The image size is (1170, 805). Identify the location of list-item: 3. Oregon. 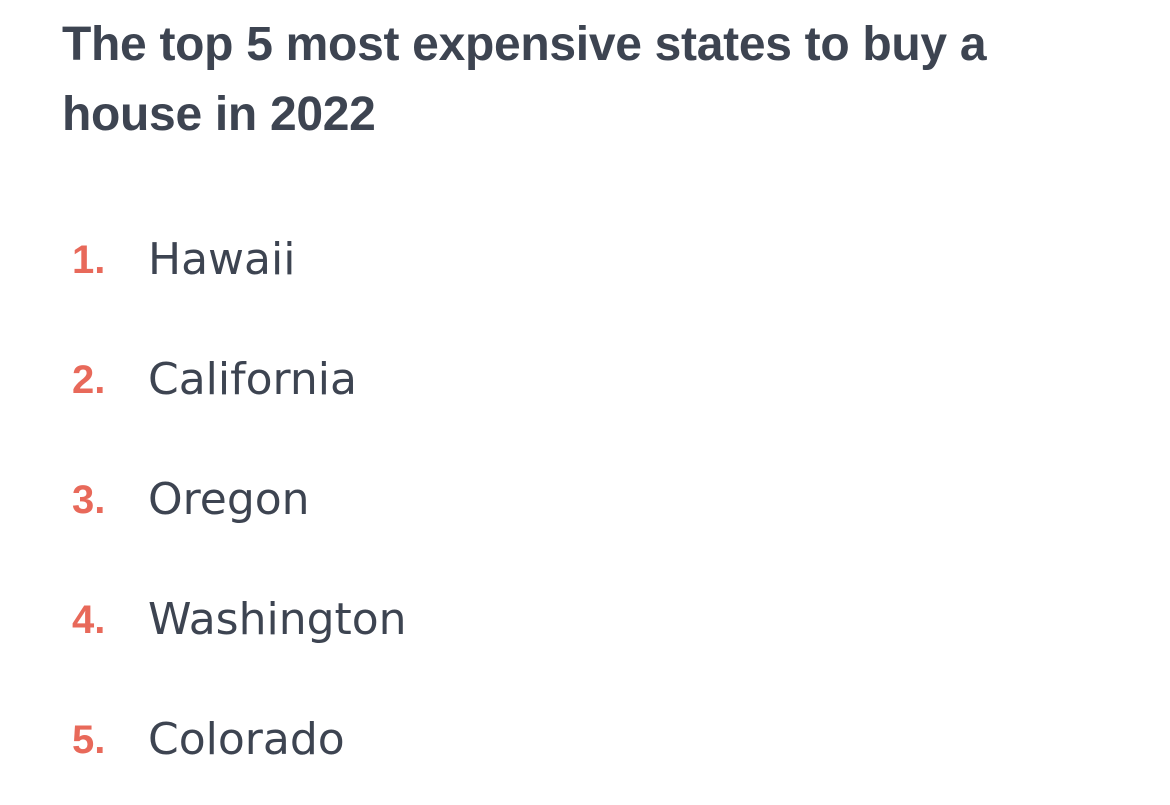
(585, 500).